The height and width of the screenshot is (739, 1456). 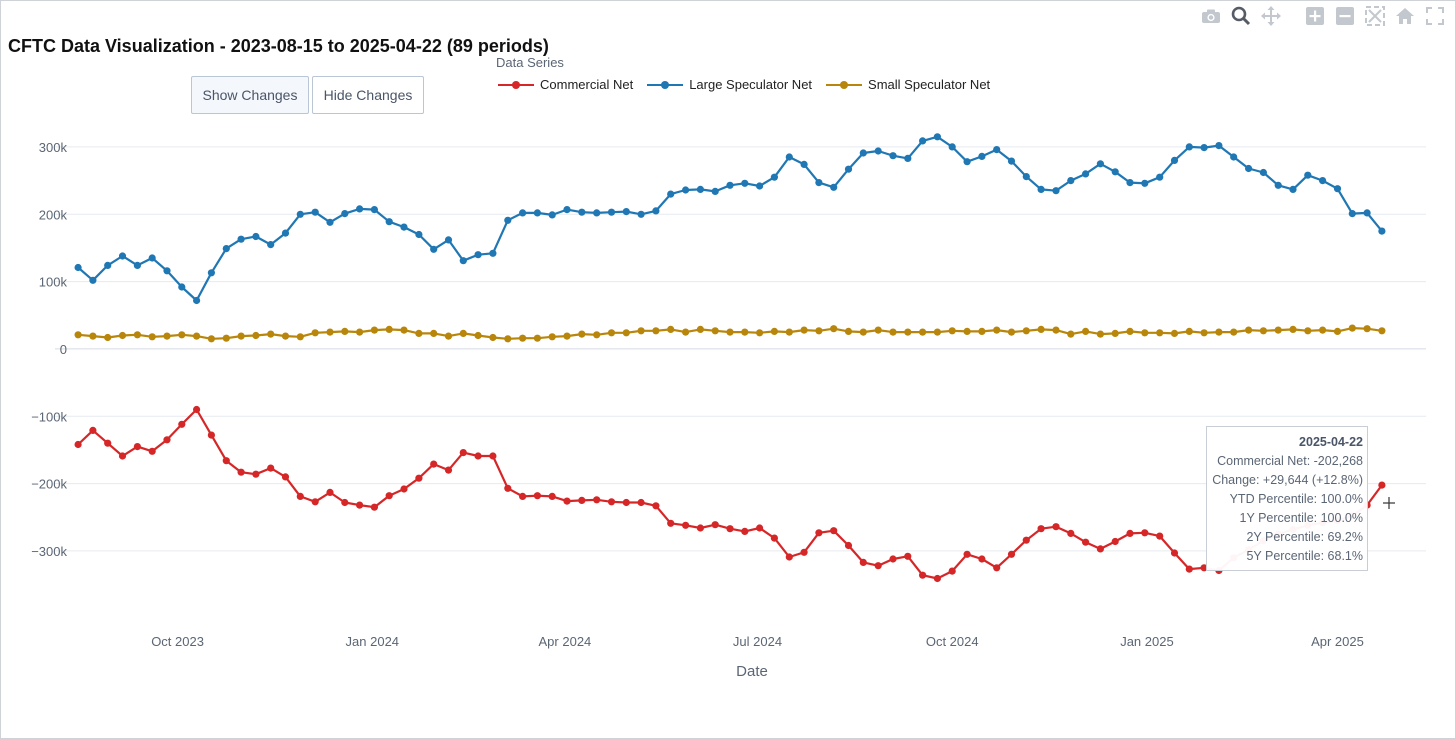 What do you see at coordinates (1435, 16) in the screenshot?
I see `fullscreen-icon` at bounding box center [1435, 16].